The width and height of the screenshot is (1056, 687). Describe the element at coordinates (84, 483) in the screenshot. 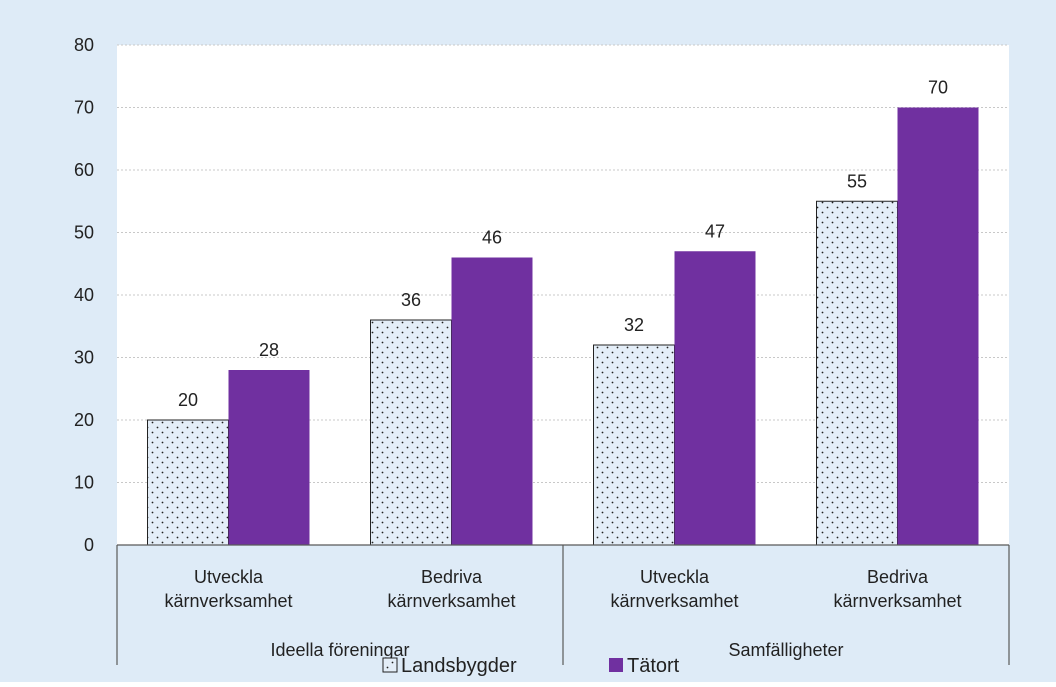

I see `y-tick-label: 10` at that location.